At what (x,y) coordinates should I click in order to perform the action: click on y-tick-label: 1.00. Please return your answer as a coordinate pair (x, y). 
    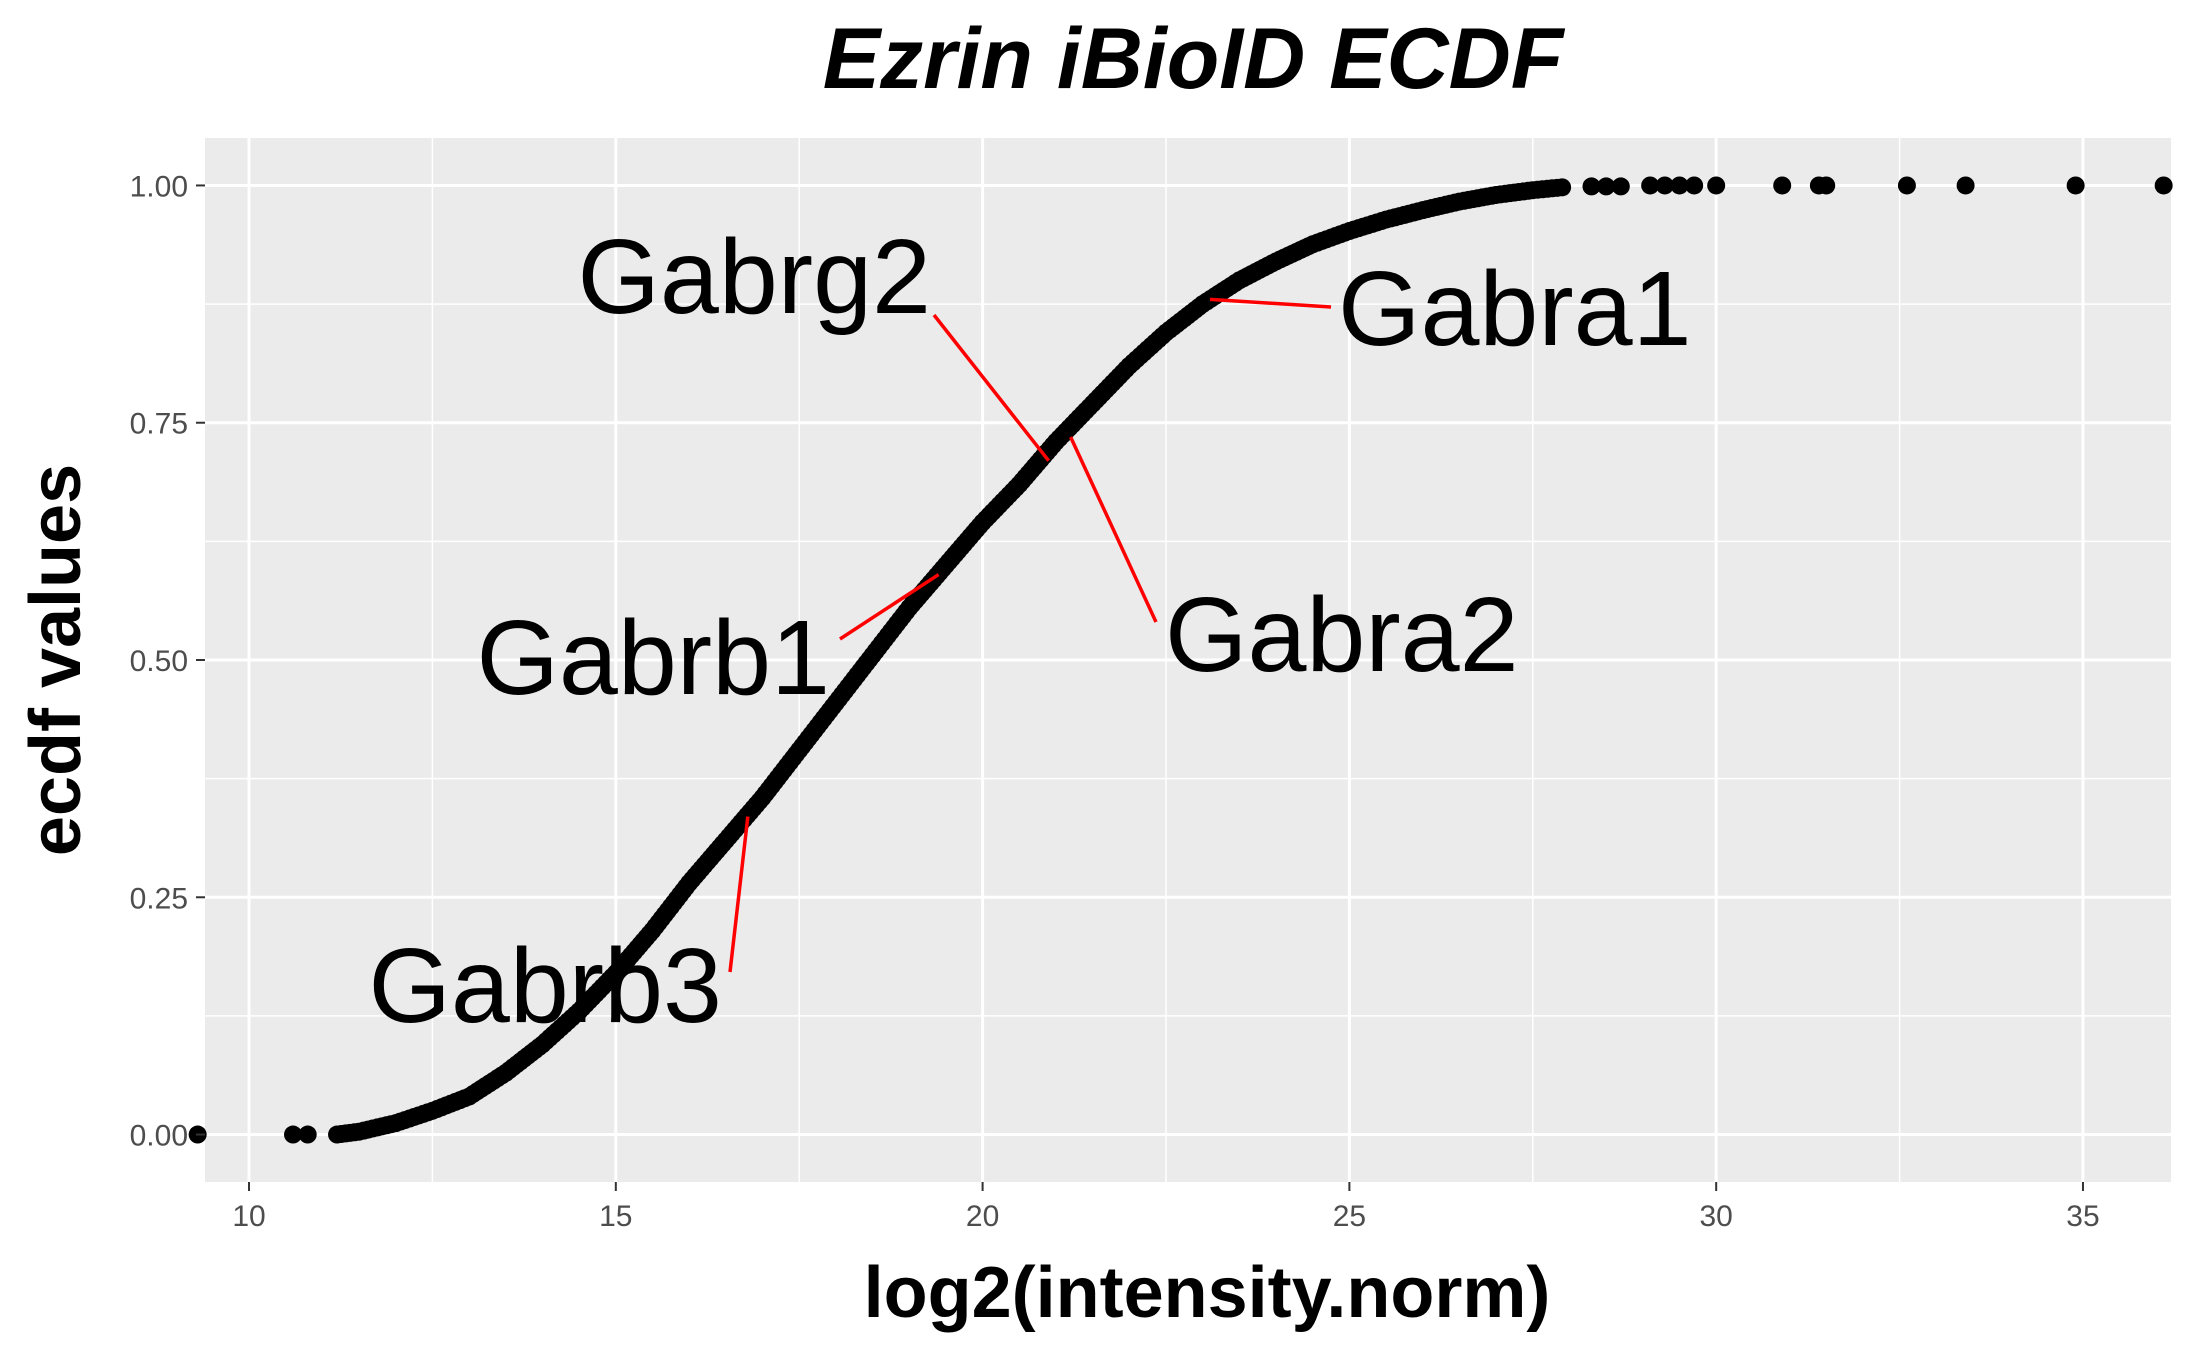
    Looking at the image, I should click on (159, 186).